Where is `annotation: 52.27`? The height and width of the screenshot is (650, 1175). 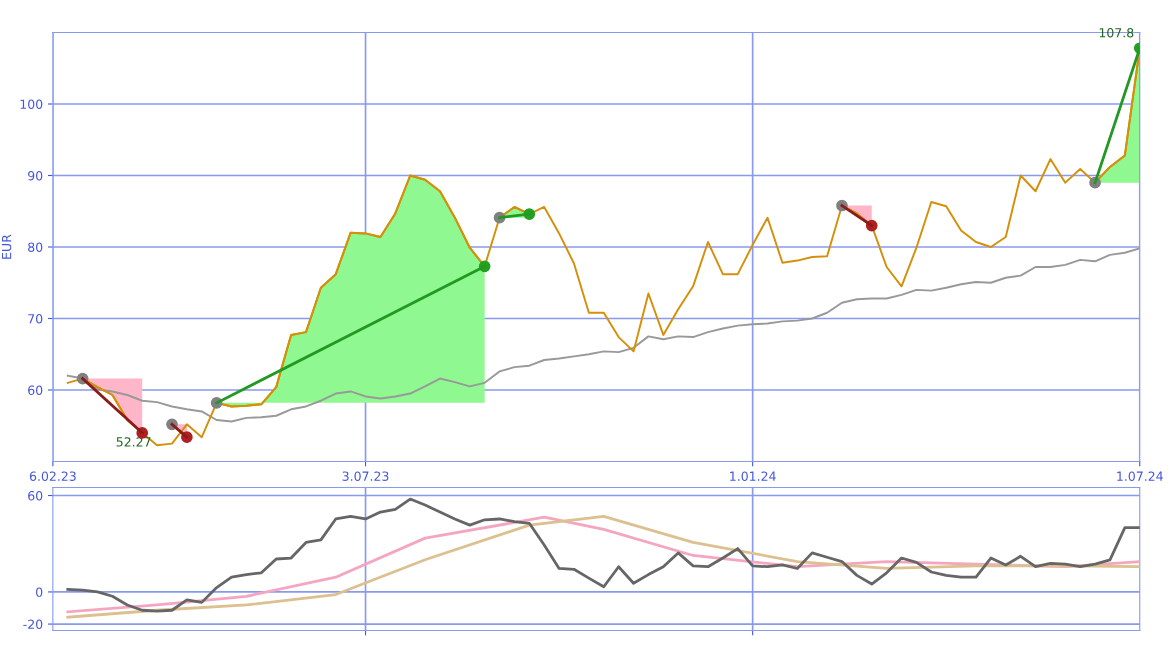
annotation: 52.27 is located at coordinates (133, 442).